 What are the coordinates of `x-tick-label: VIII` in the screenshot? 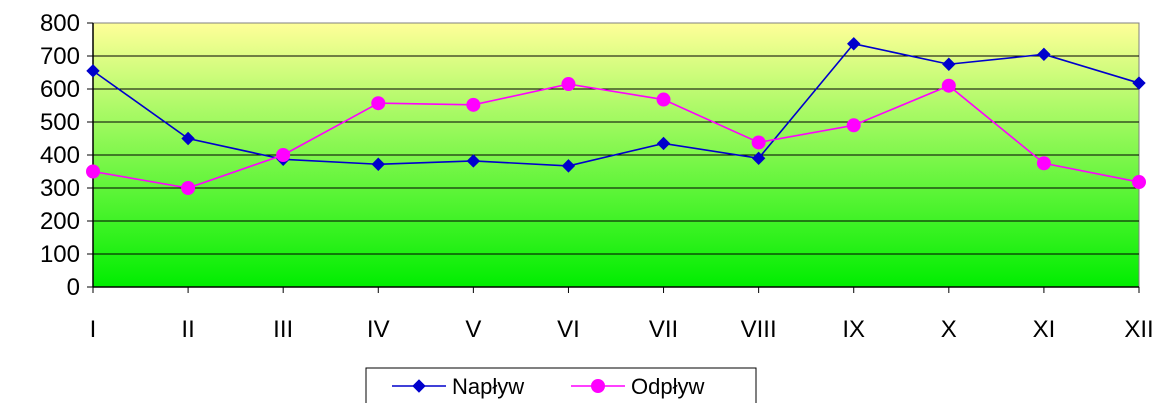 It's located at (759, 329).